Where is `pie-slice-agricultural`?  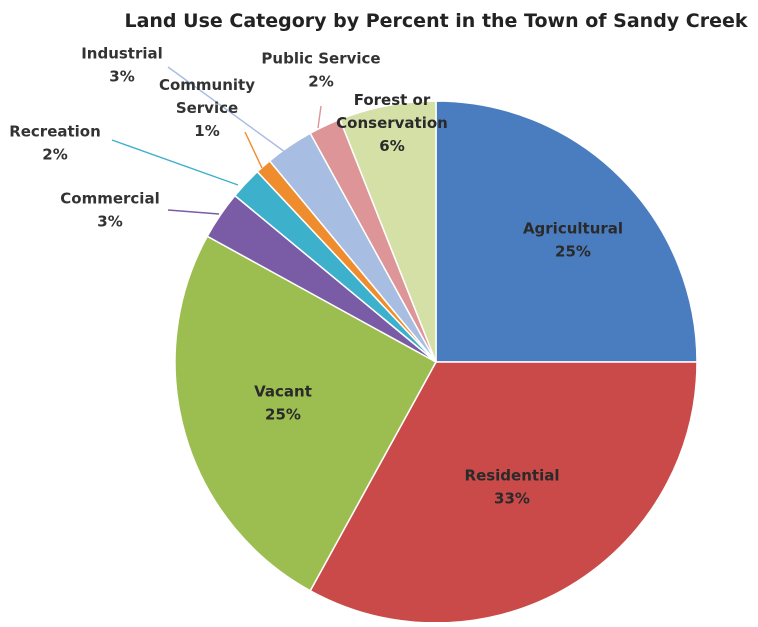 pie-slice-agricultural is located at coordinates (566, 231).